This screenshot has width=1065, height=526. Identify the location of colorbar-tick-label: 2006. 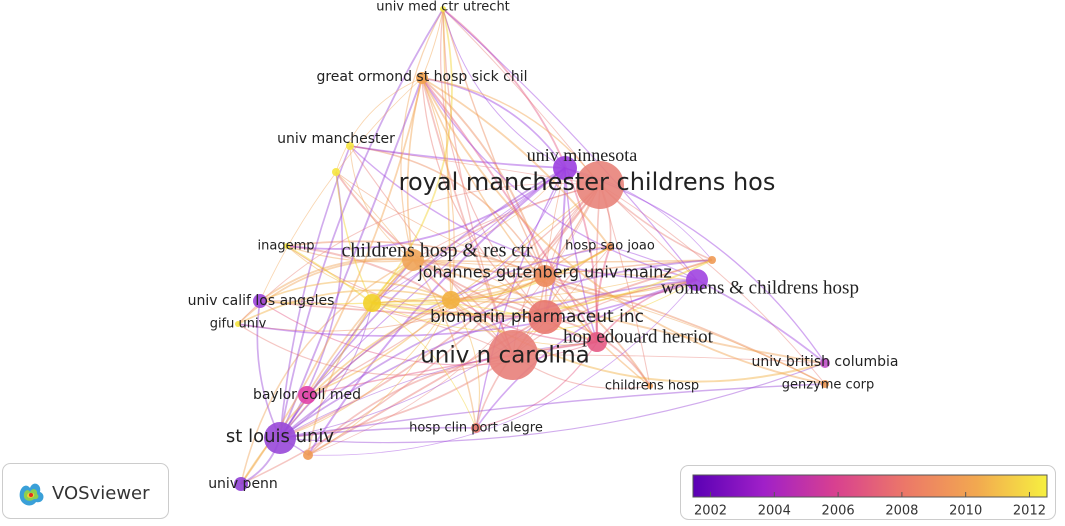
(838, 511).